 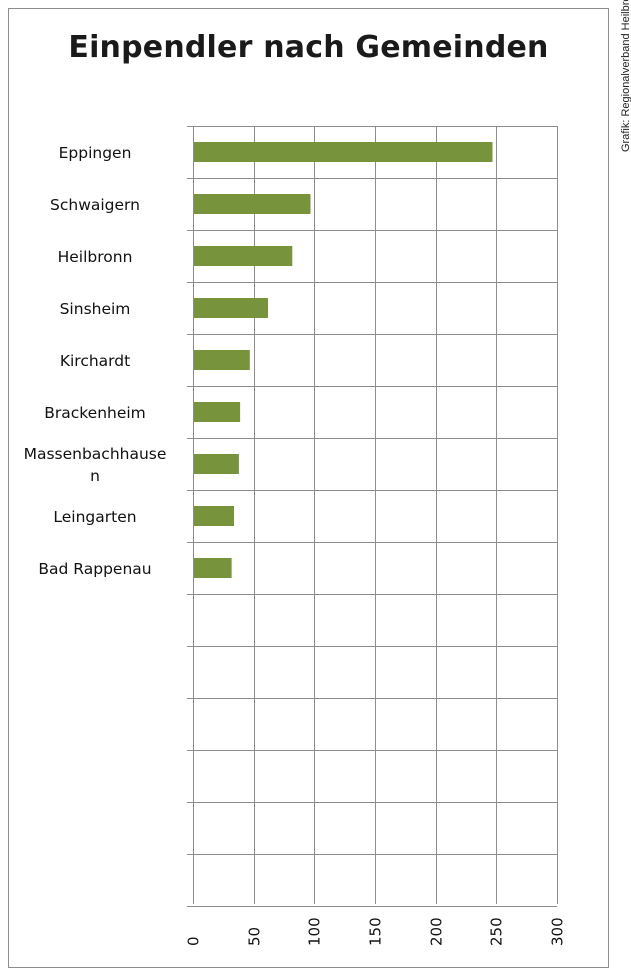 What do you see at coordinates (255, 936) in the screenshot?
I see `x-tick-label: 50` at bounding box center [255, 936].